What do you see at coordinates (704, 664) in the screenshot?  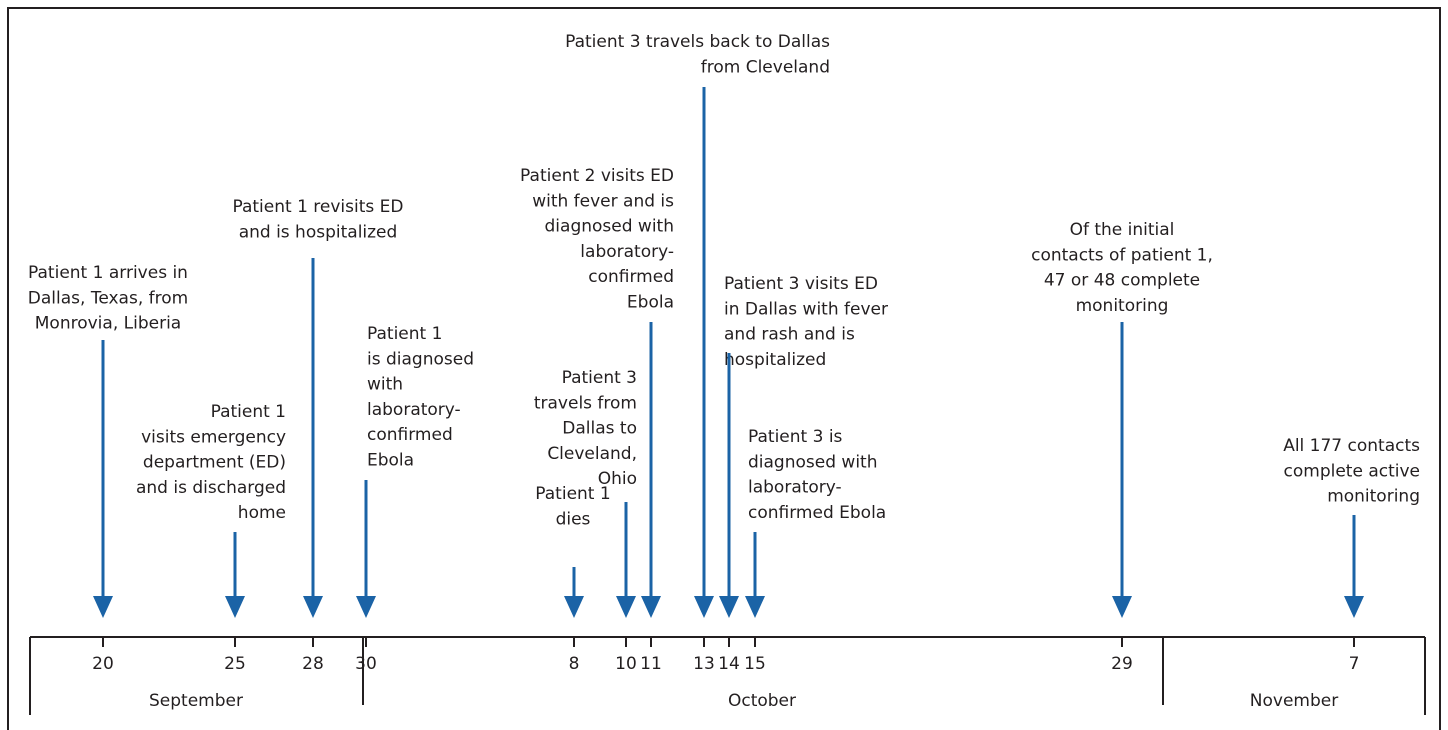 I see `date-label: 13` at bounding box center [704, 664].